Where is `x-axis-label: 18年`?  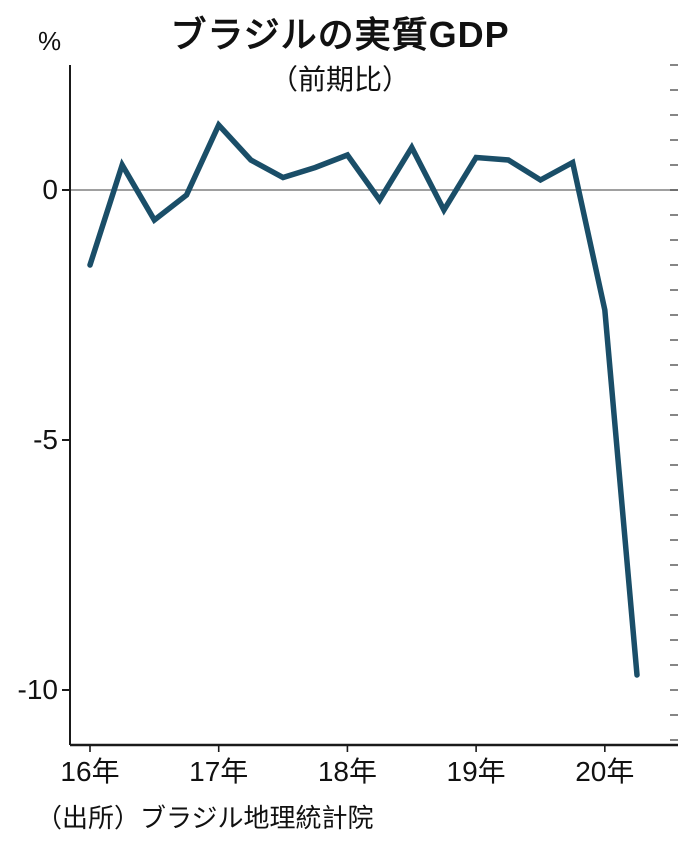
x-axis-label: 18年 is located at coordinates (347, 771).